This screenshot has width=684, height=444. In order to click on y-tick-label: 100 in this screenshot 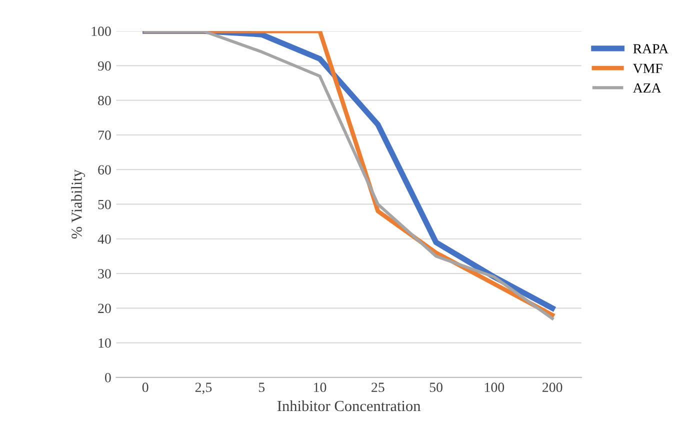, I will do `click(101, 31)`.